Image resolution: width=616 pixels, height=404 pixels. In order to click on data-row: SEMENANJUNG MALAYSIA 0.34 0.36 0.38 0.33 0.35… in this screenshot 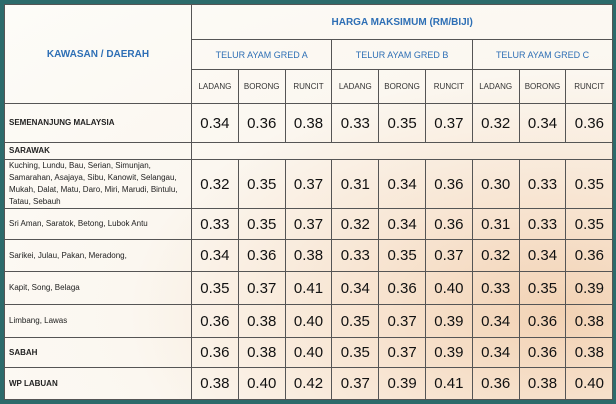, I will do `click(309, 123)`.